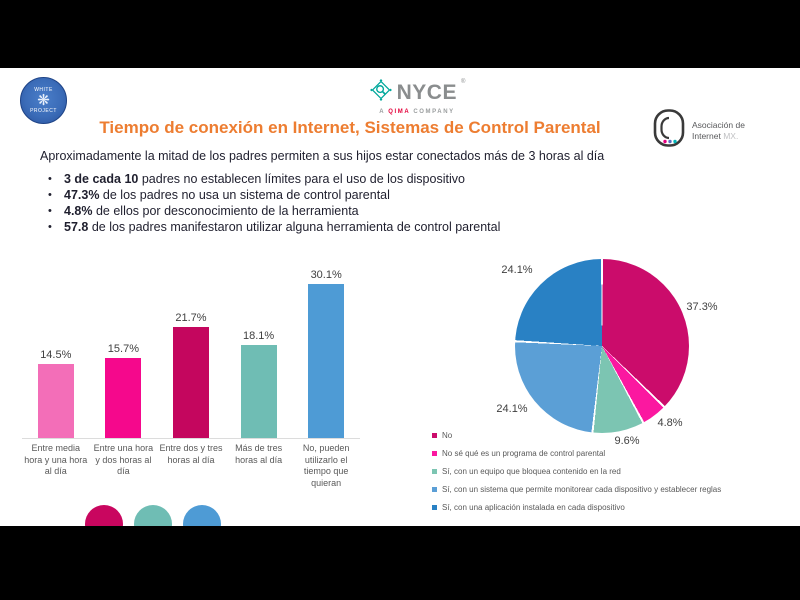 This screenshot has height=600, width=800. Describe the element at coordinates (702, 307) in the screenshot. I see `pie-slice-label: 37.3%` at that location.